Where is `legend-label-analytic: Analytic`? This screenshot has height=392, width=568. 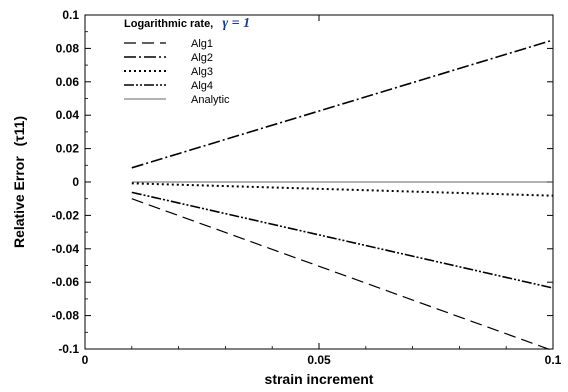 legend-label-analytic: Analytic is located at coordinates (210, 100).